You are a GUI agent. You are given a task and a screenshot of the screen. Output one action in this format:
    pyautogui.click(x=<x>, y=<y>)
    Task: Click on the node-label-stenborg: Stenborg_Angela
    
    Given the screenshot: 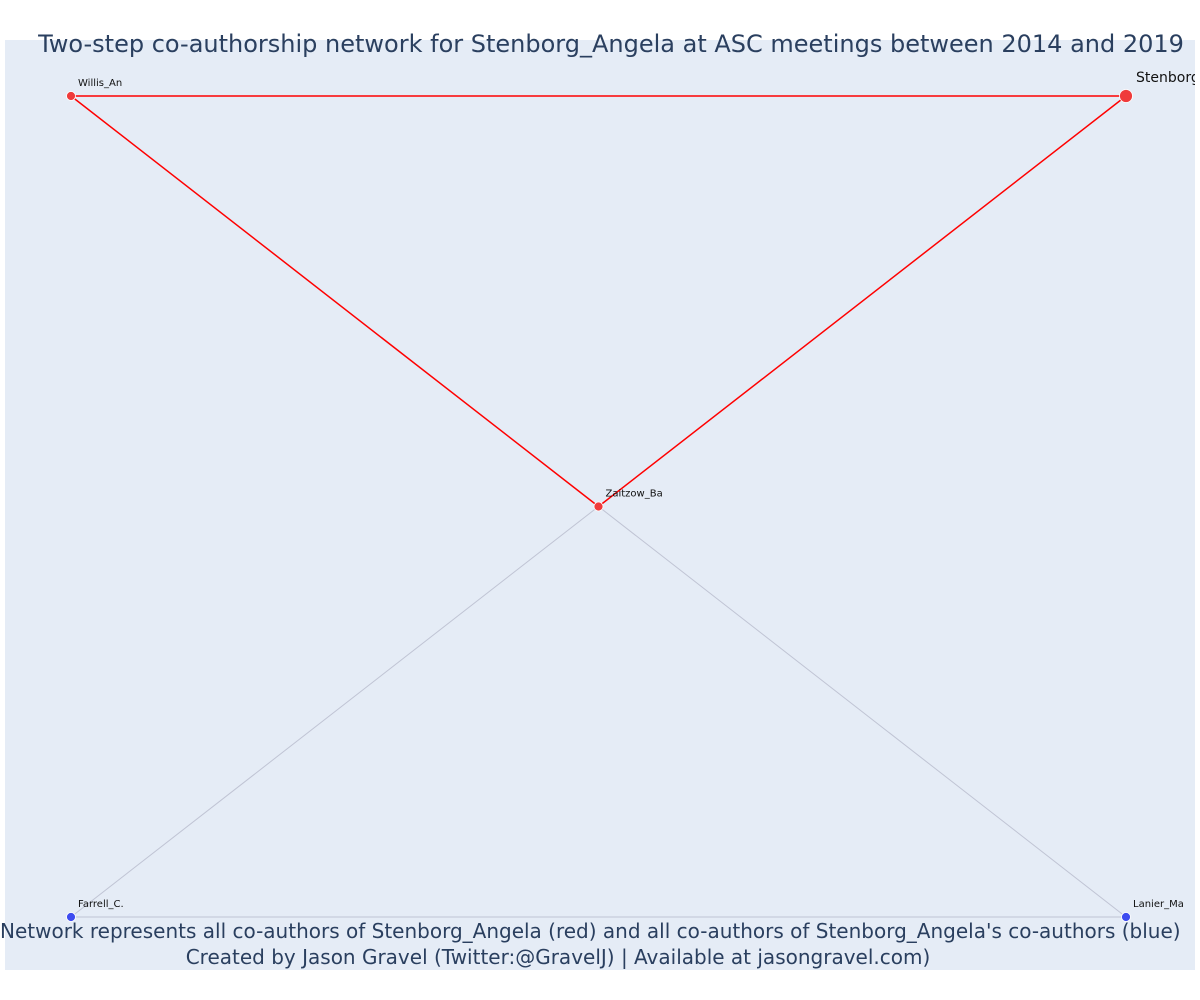 What is the action you would take?
    pyautogui.click(x=1165, y=78)
    